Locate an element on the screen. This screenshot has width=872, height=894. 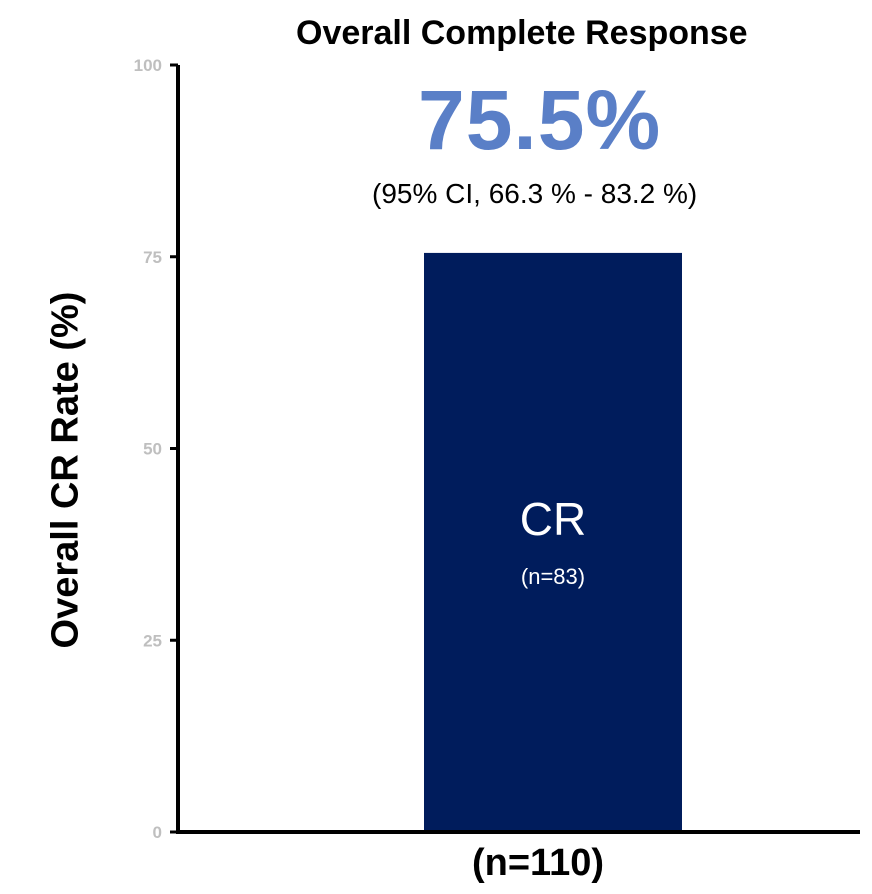
bar-label: CR is located at coordinates (553, 519).